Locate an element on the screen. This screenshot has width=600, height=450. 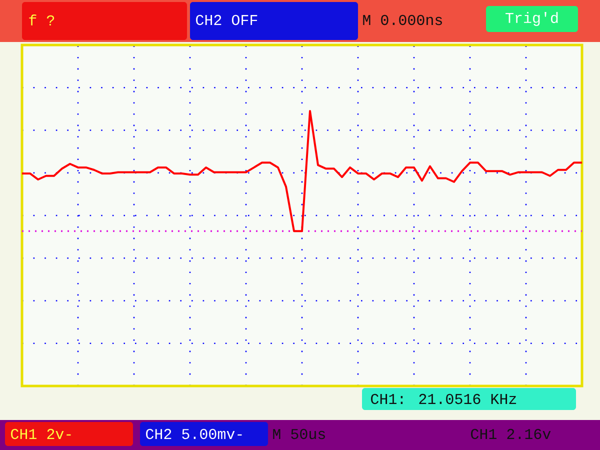
text: M 0.000ns is located at coordinates (402, 20).